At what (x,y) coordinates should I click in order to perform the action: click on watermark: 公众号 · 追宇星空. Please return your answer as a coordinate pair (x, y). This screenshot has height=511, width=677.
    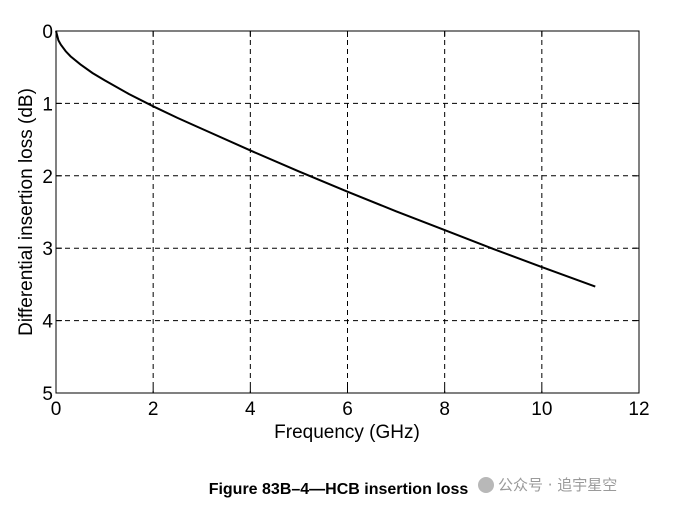
    Looking at the image, I should click on (547, 484).